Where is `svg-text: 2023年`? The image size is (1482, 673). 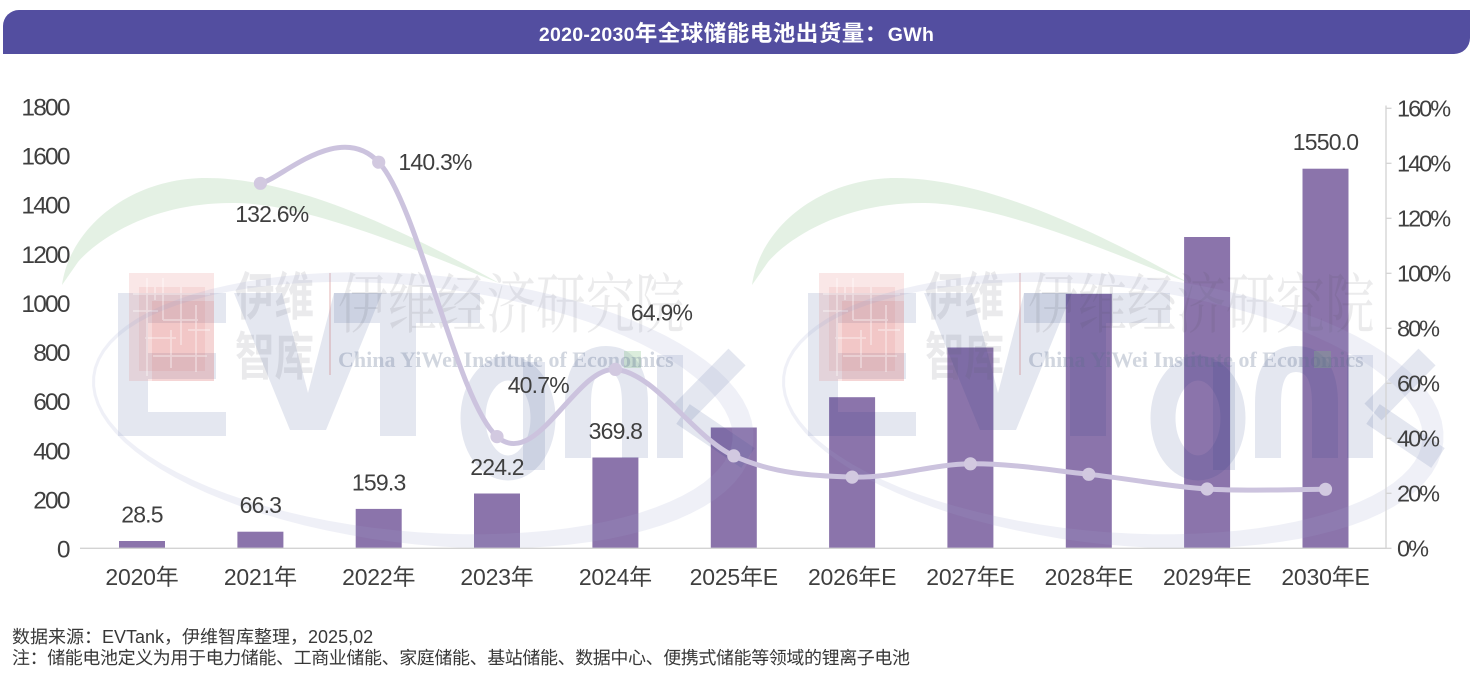 svg-text: 2023年 is located at coordinates (496, 575).